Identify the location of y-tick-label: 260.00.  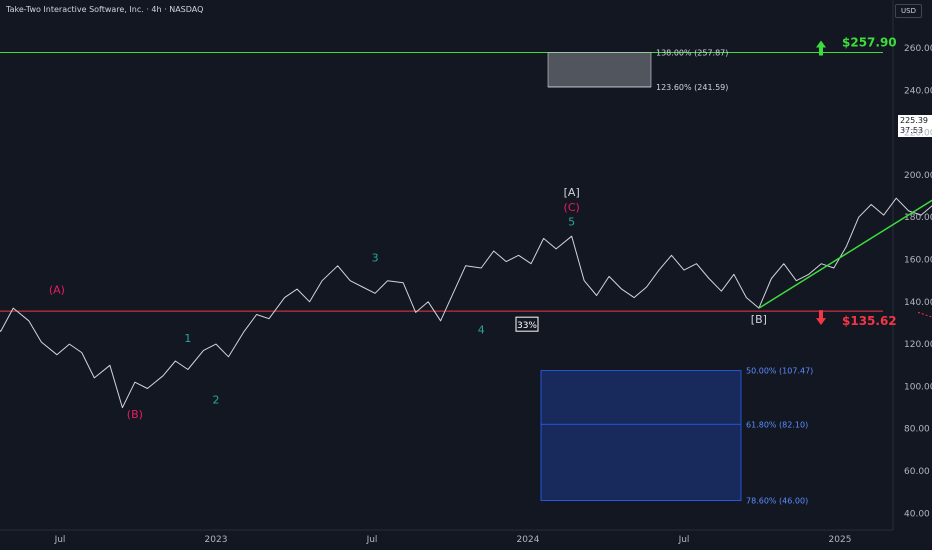
(918, 49).